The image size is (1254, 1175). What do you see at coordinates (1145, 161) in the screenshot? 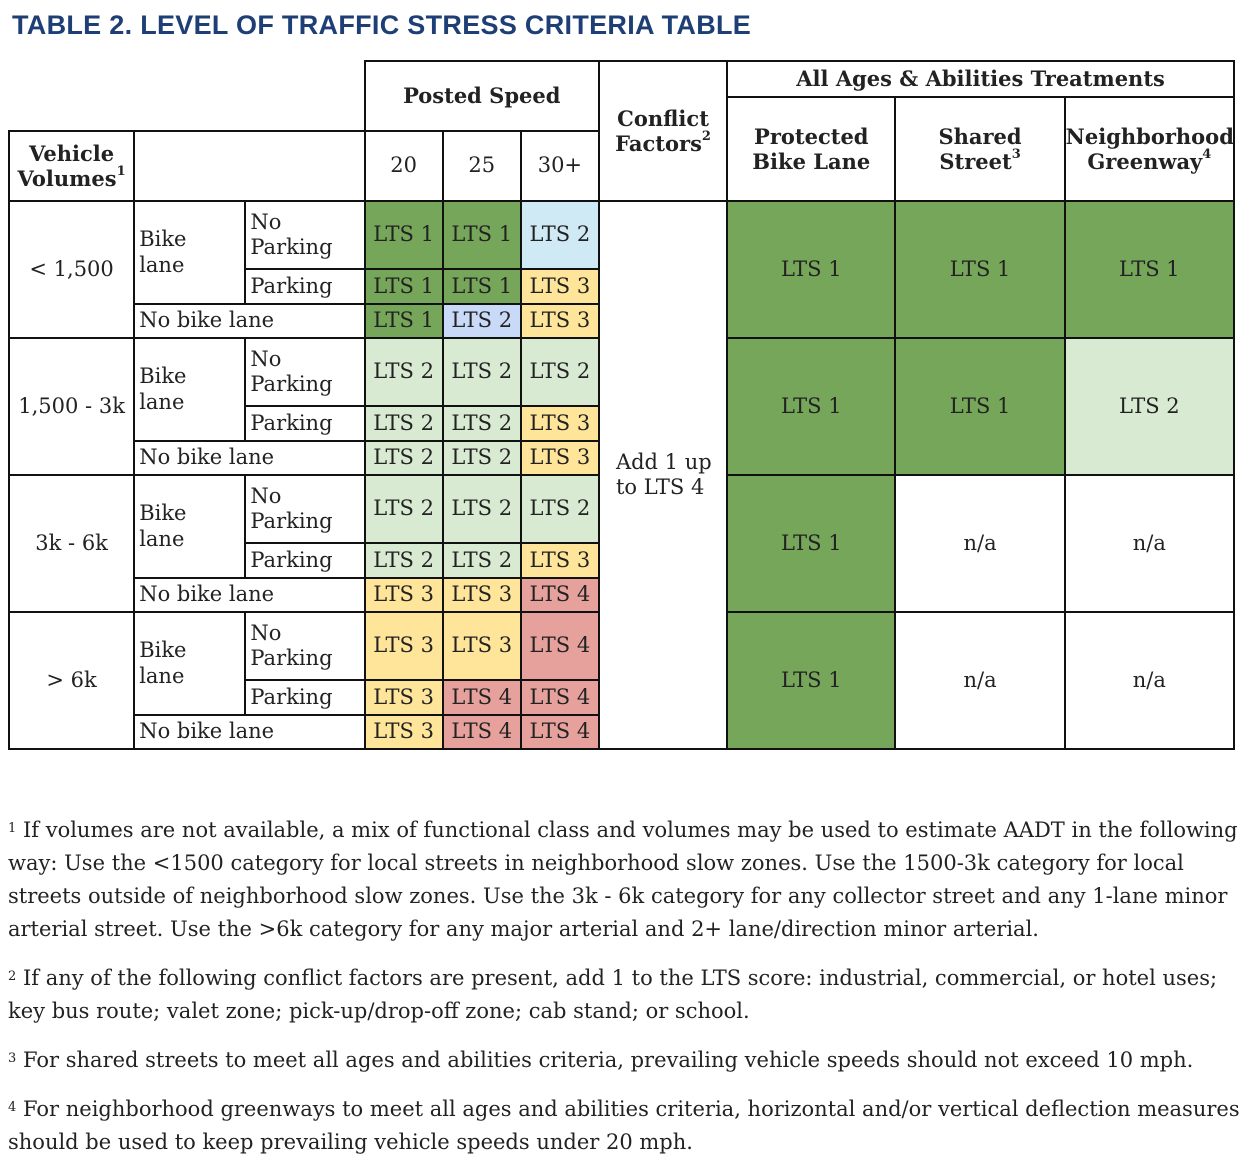
I see `greenway-header-line2: Greenway` at bounding box center [1145, 161].